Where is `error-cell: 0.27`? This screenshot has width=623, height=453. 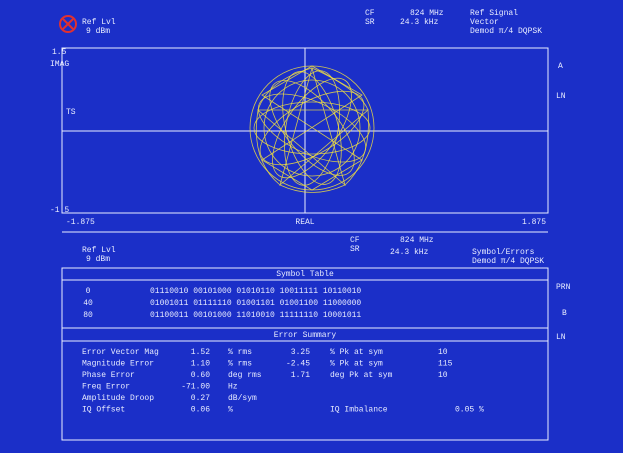 error-cell: 0.27 is located at coordinates (200, 398).